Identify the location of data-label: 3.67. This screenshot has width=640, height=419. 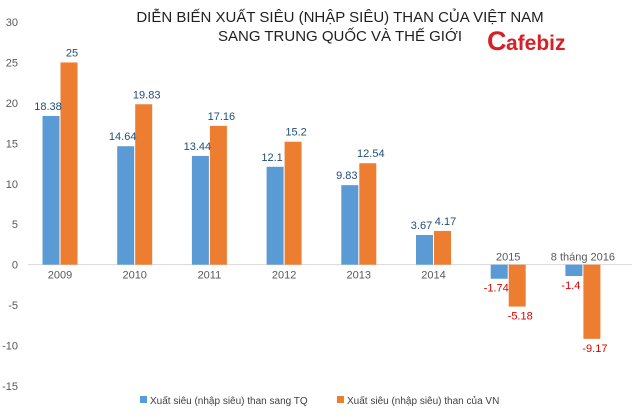
(421, 226).